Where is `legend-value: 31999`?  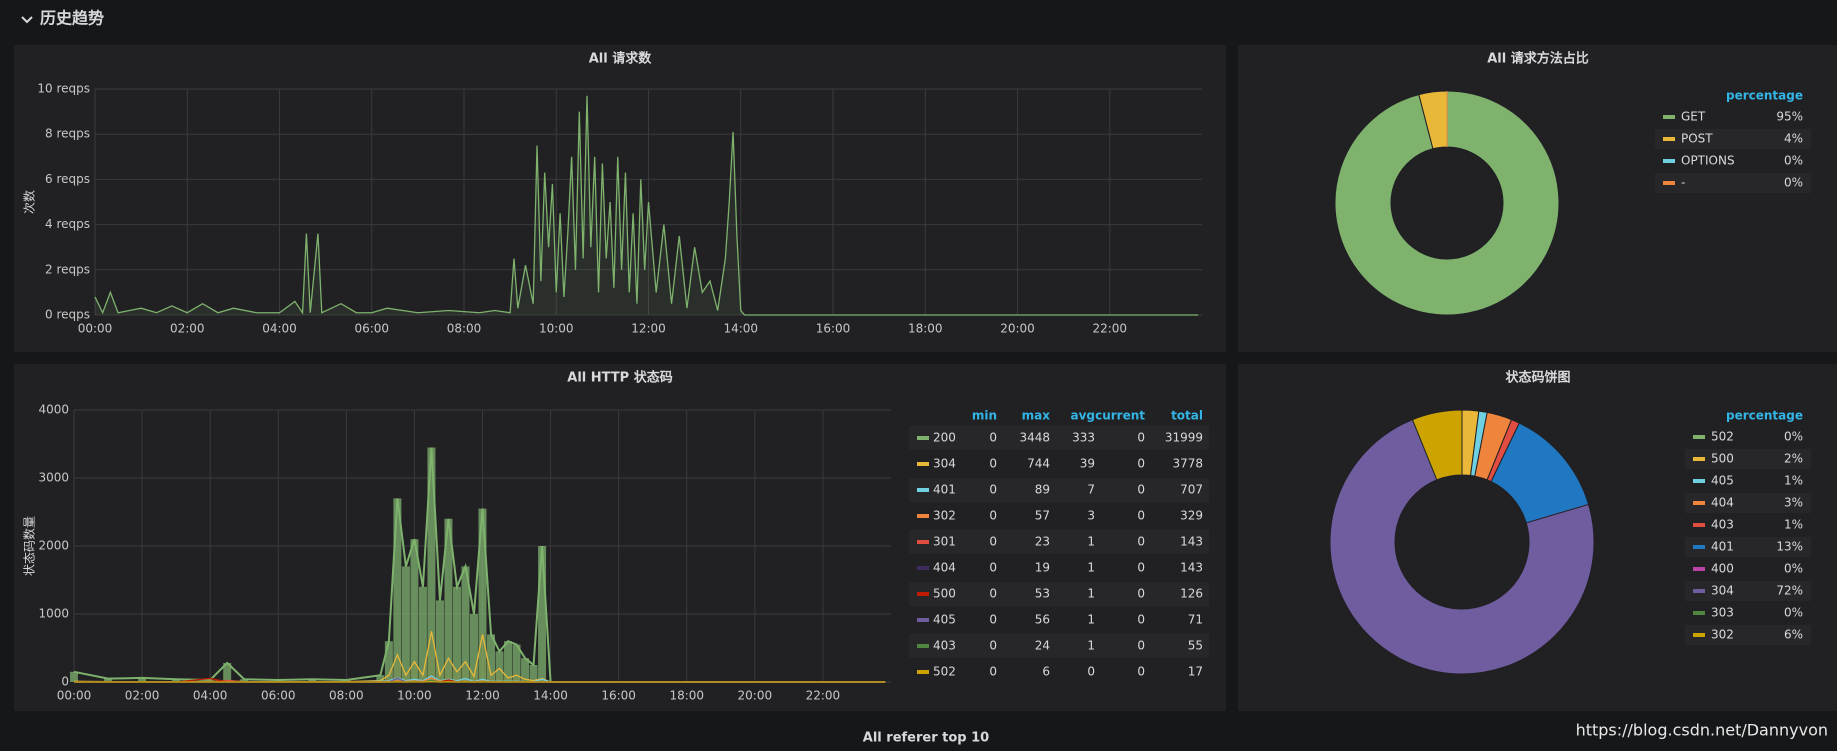 legend-value: 31999 is located at coordinates (1184, 438).